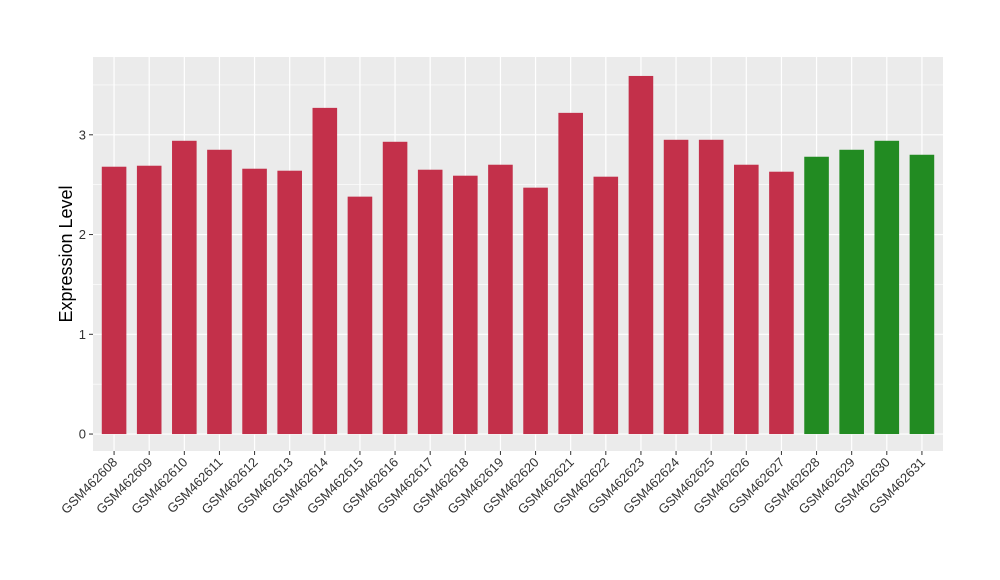  I want to click on bar-GSM462610, so click(184, 287).